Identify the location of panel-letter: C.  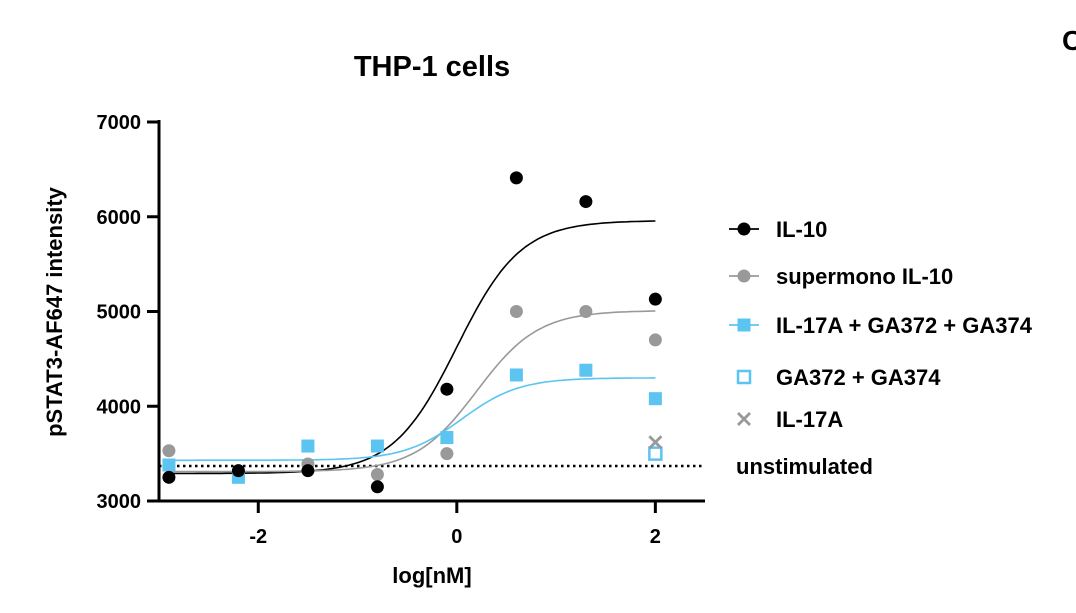
(1069, 40).